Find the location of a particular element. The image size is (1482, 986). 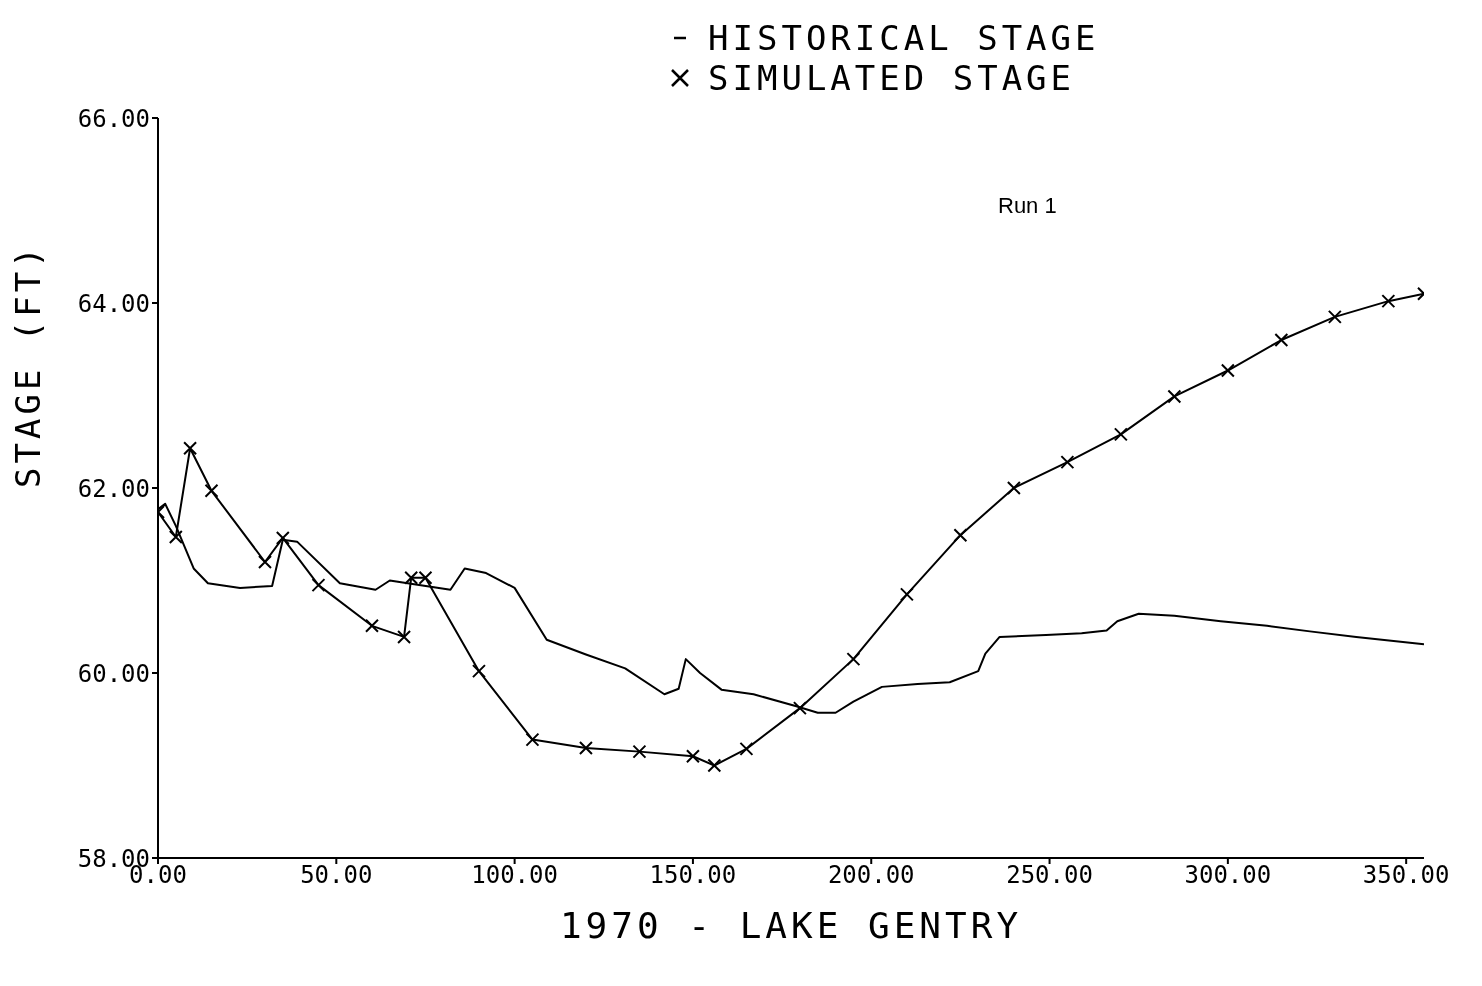

y-tick-label: 66.00 is located at coordinates (113, 118).